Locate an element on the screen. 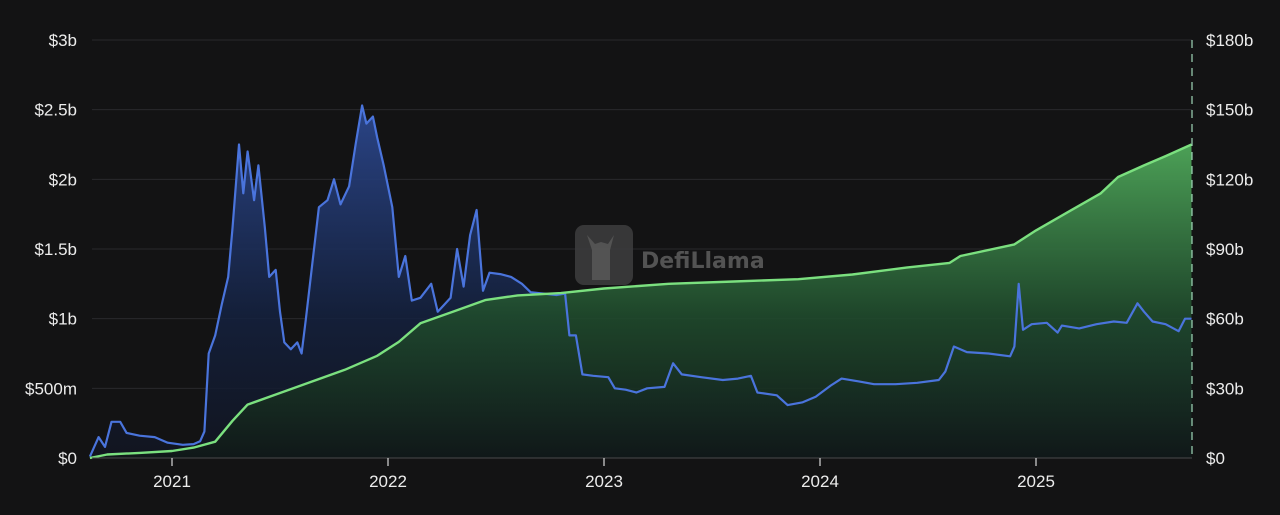 The image size is (1280, 515). x-axis-tick-label: 2023 is located at coordinates (604, 481).